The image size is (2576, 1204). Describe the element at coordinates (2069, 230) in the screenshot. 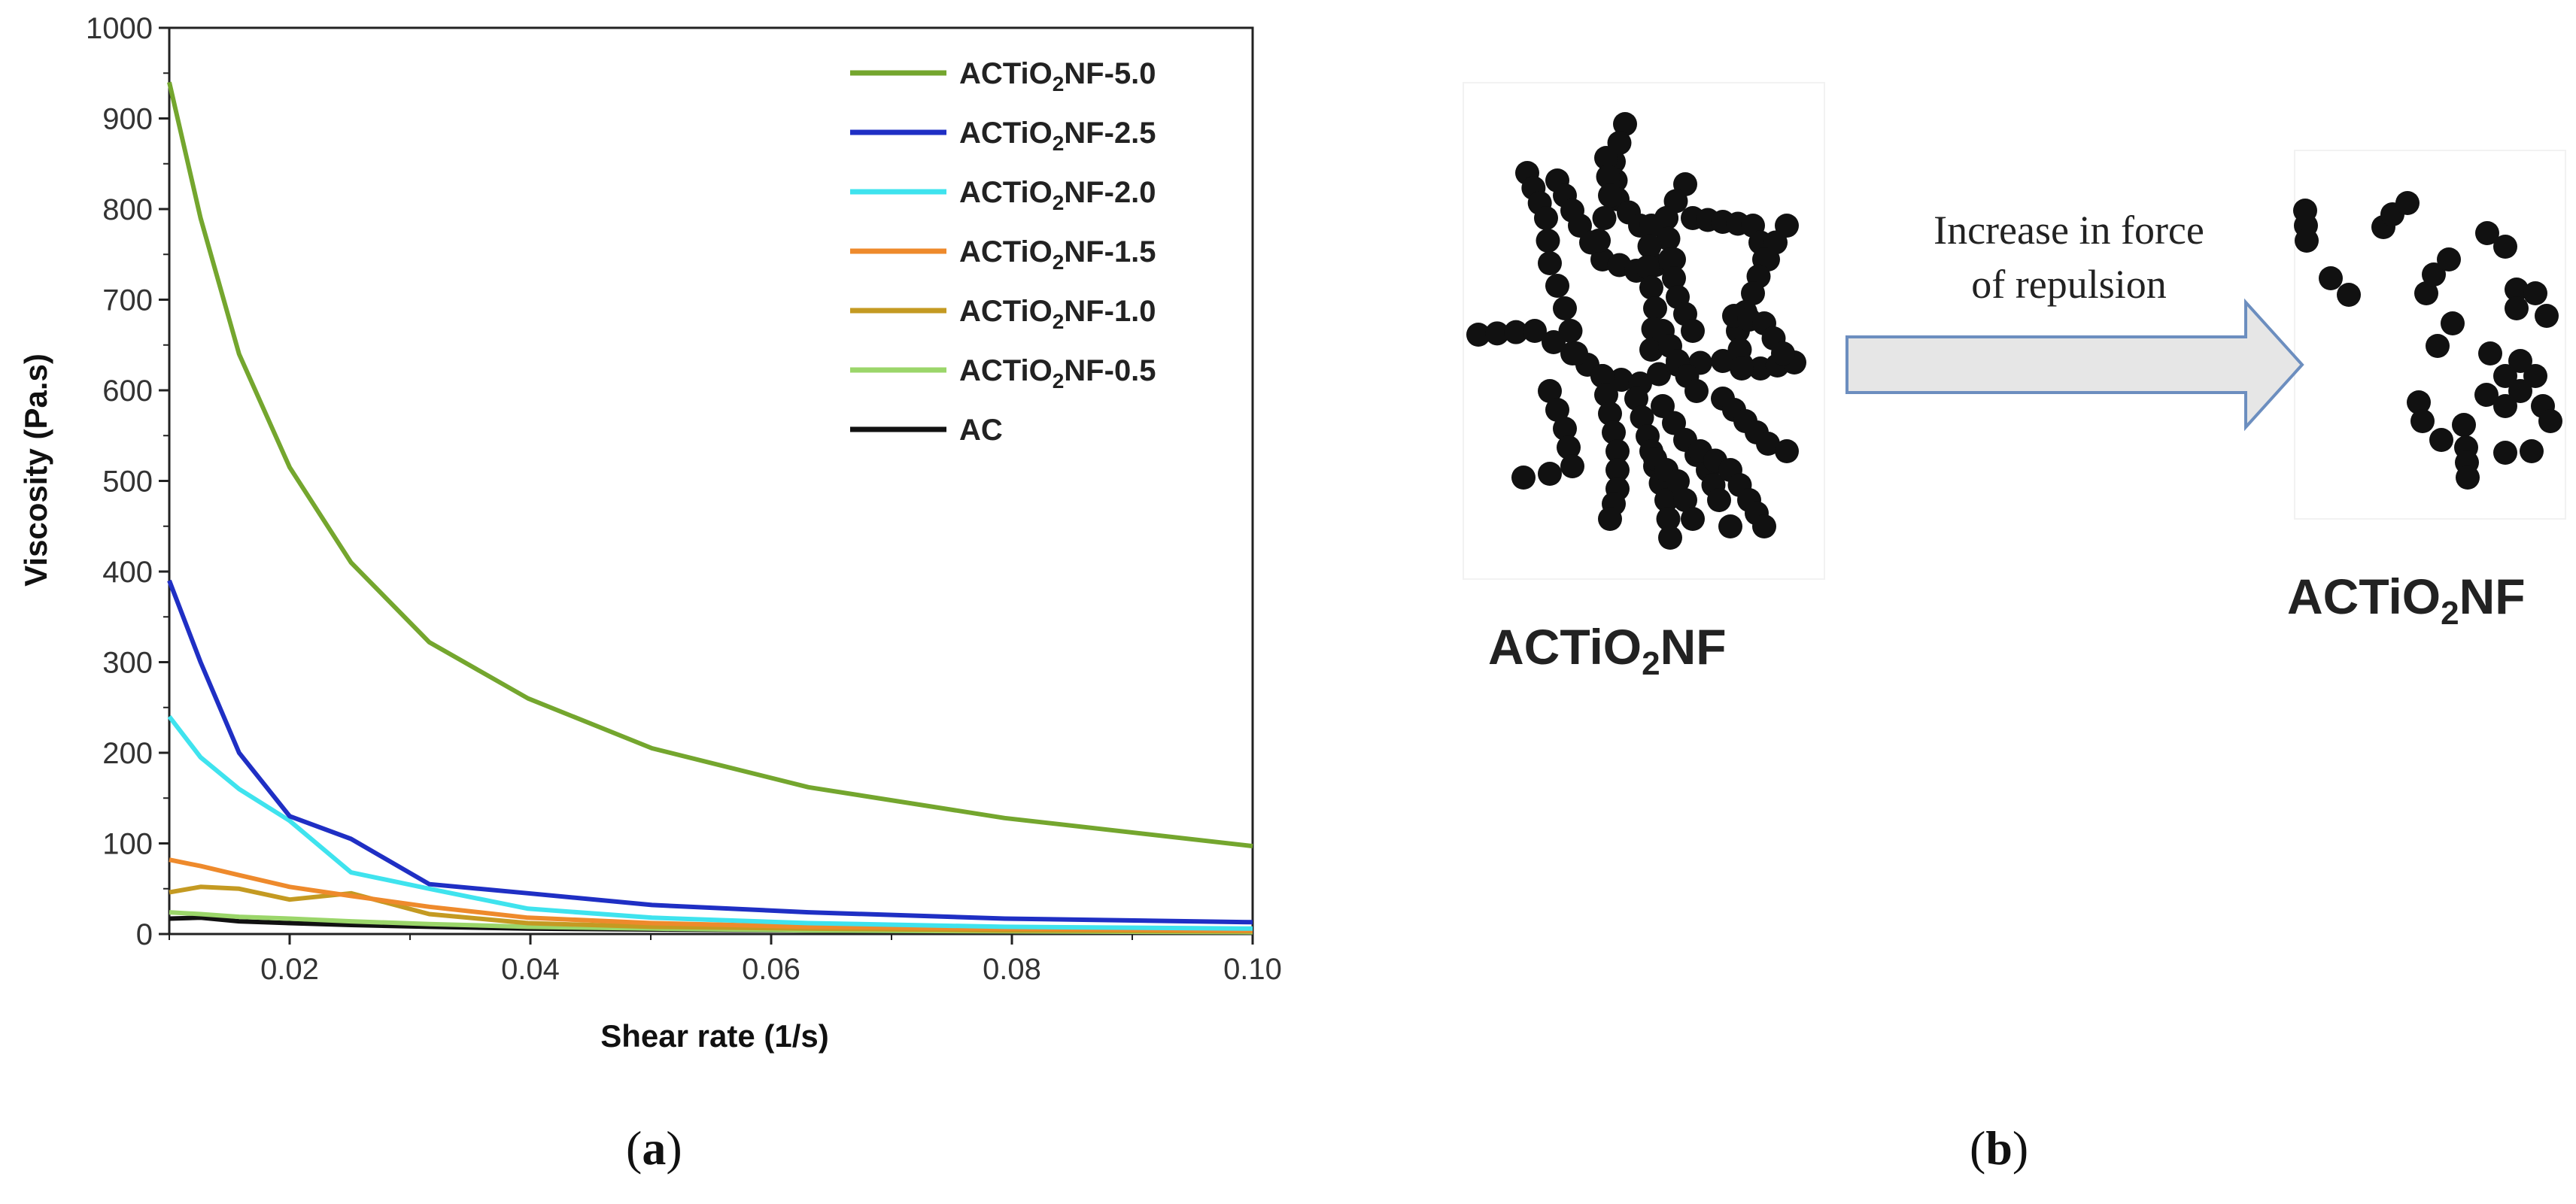

I see `arrow-caption-line1: Increase in force` at that location.